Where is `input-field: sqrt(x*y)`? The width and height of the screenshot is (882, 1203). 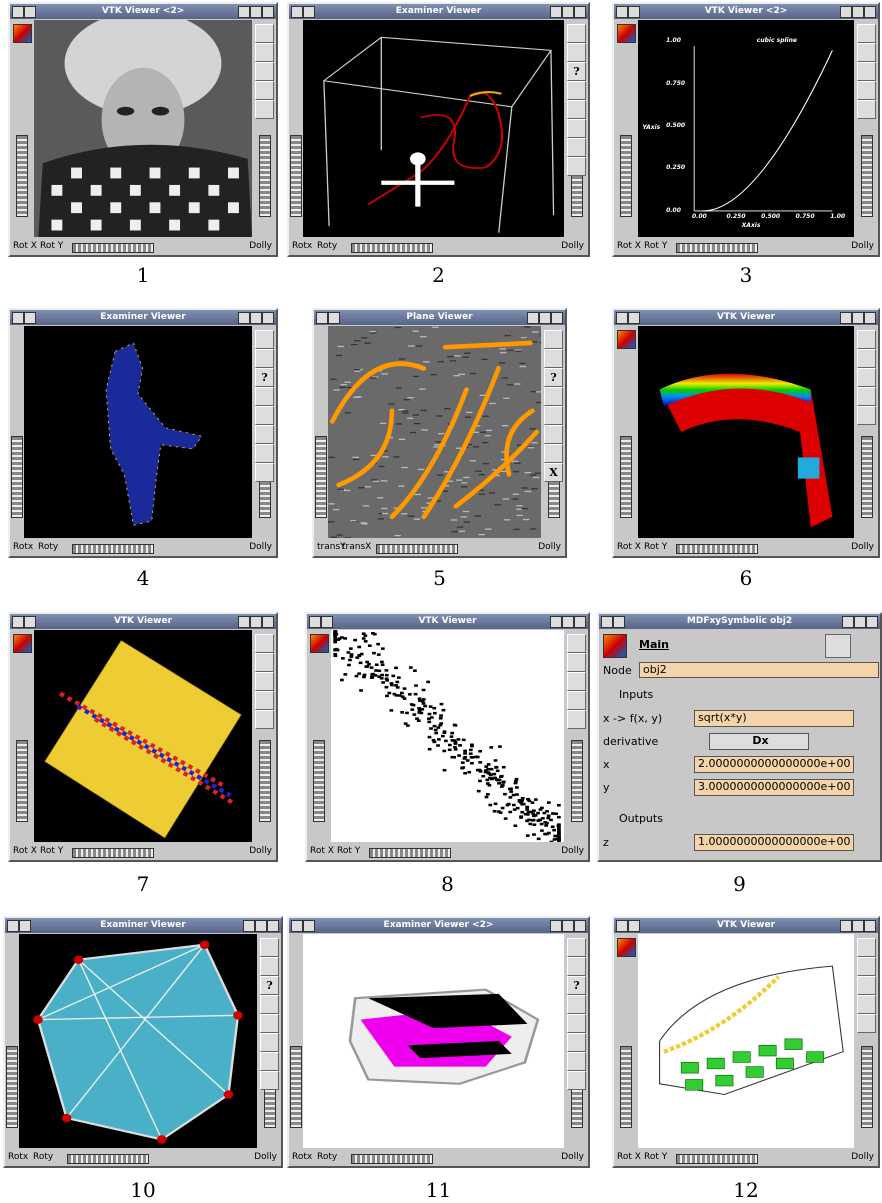 input-field: sqrt(x*y) is located at coordinates (774, 718).